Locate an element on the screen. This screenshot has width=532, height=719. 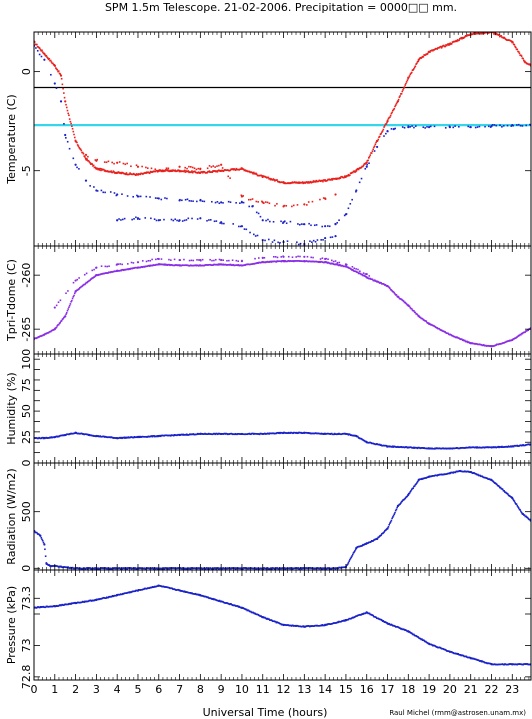
panel-frame is located at coordinates (282, 408).